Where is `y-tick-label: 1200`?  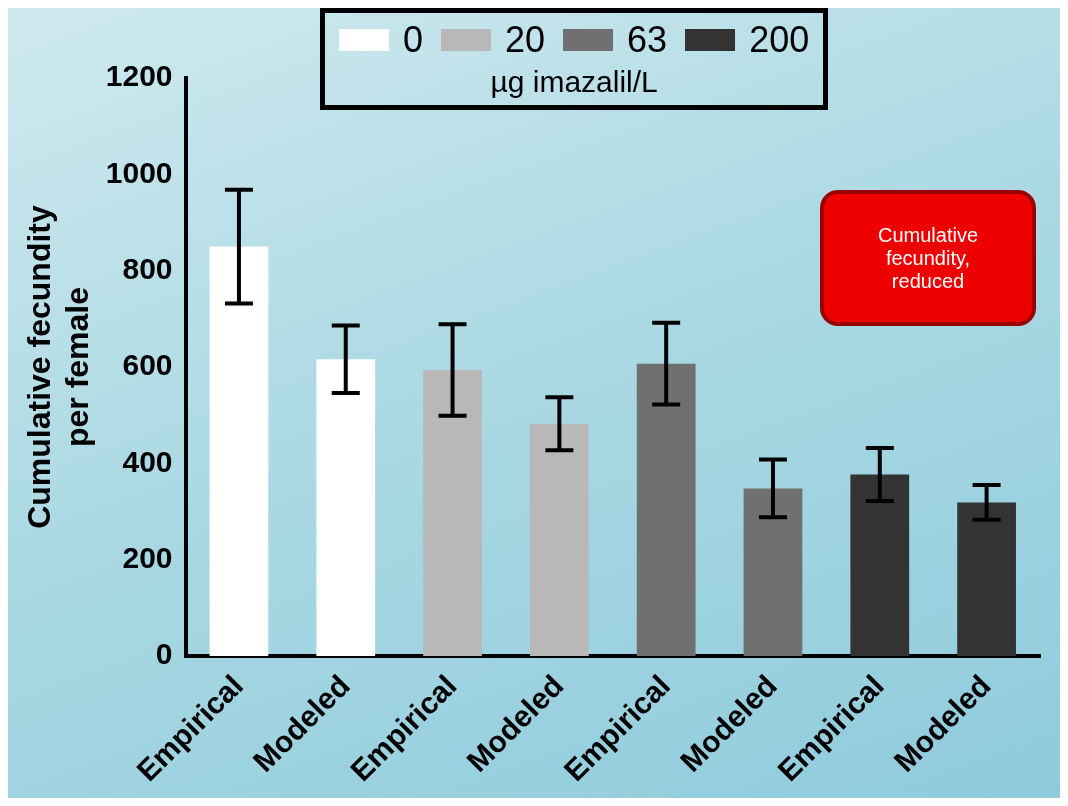 y-tick-label: 1200 is located at coordinates (139, 76).